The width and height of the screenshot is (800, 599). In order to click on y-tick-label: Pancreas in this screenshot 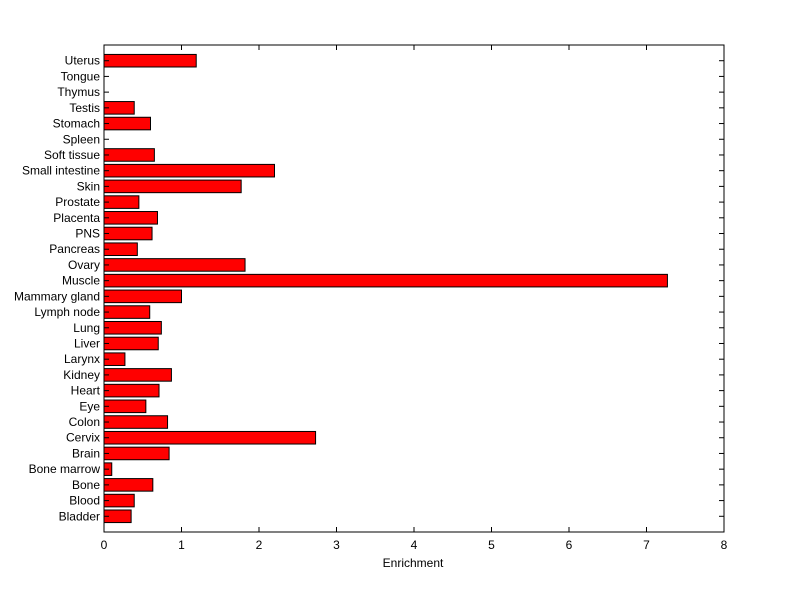, I will do `click(74, 249)`.